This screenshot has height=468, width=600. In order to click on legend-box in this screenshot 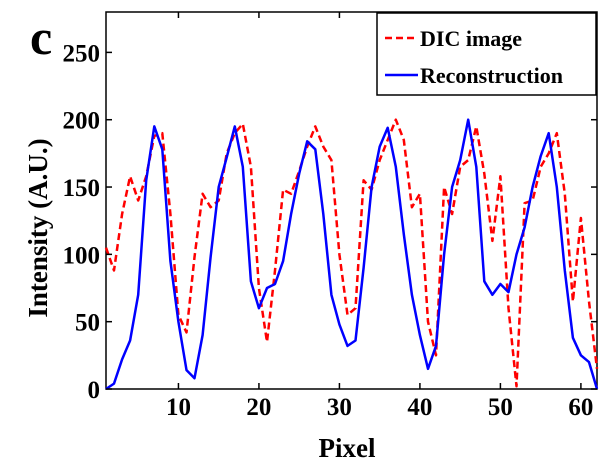, I will do `click(486, 54)`.